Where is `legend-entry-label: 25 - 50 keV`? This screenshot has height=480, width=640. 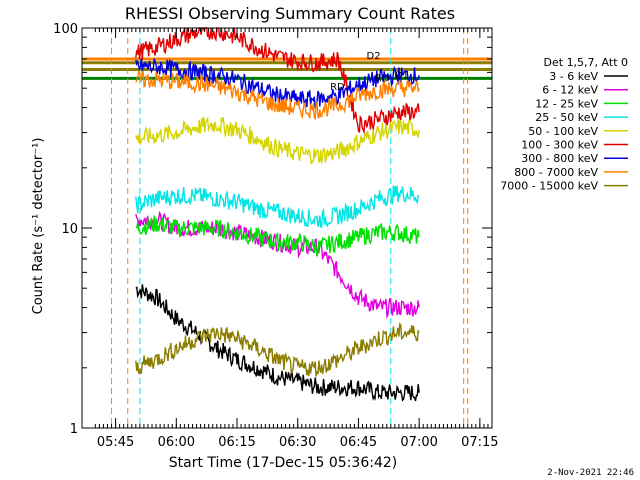 legend-entry-label: 25 - 50 keV is located at coordinates (566, 117).